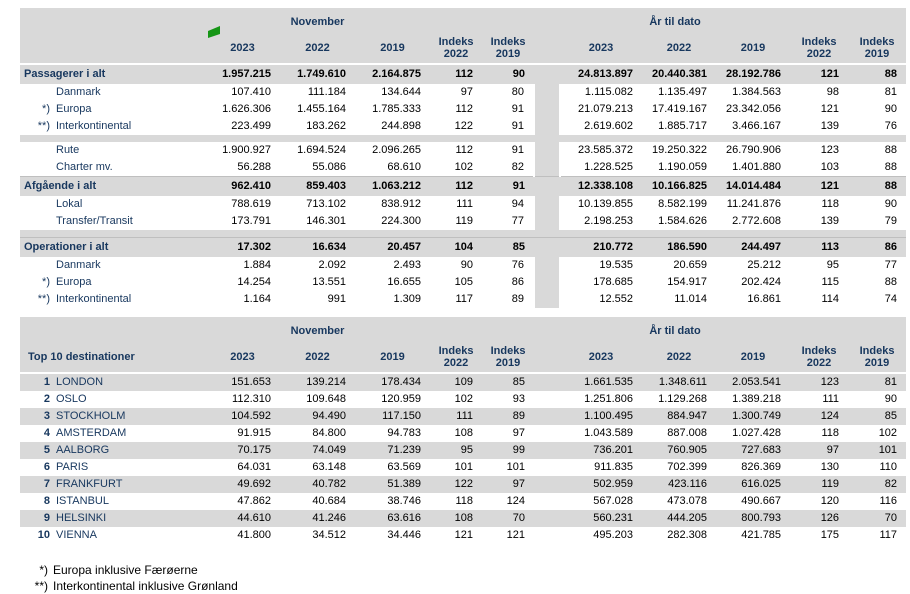  I want to click on cell-value: 17.302, so click(254, 247).